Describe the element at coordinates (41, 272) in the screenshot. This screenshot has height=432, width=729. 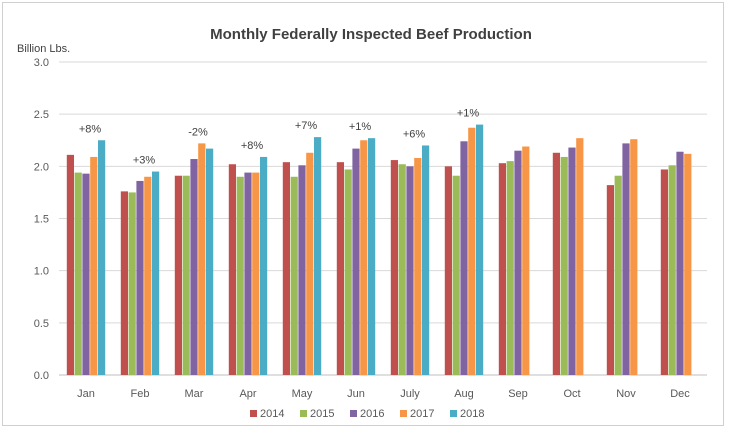
I see `y-tick-label: 1.0` at that location.